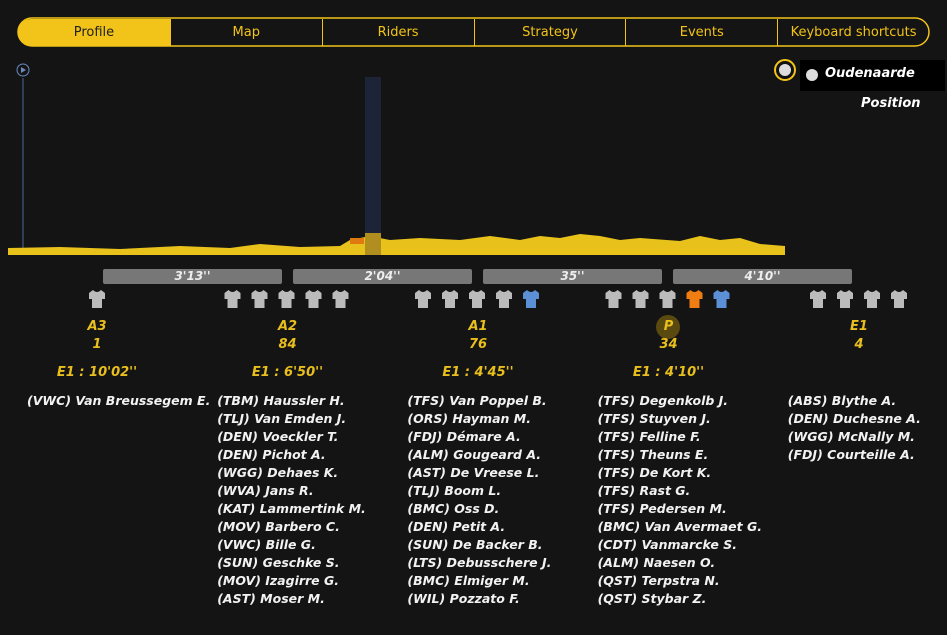  Describe the element at coordinates (658, 580) in the screenshot. I see `rider: (QST) Terpstra N.` at that location.